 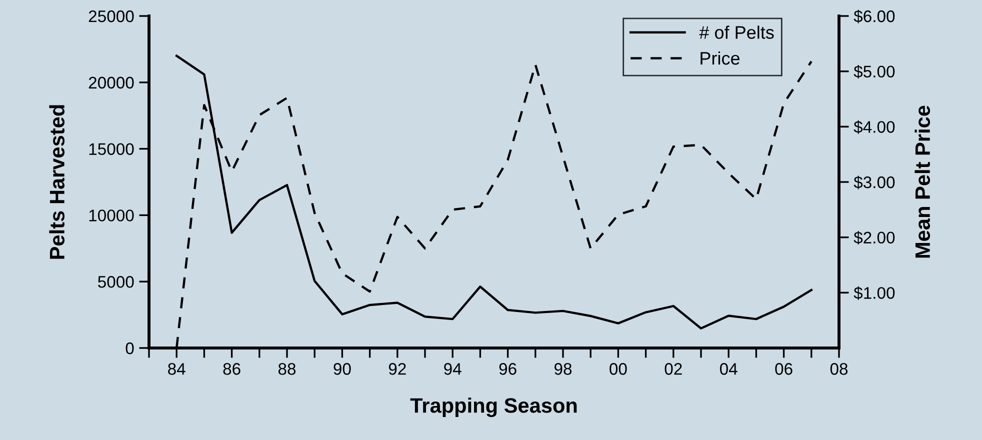 I want to click on y2-tick-label: $5.00, so click(x=874, y=72).